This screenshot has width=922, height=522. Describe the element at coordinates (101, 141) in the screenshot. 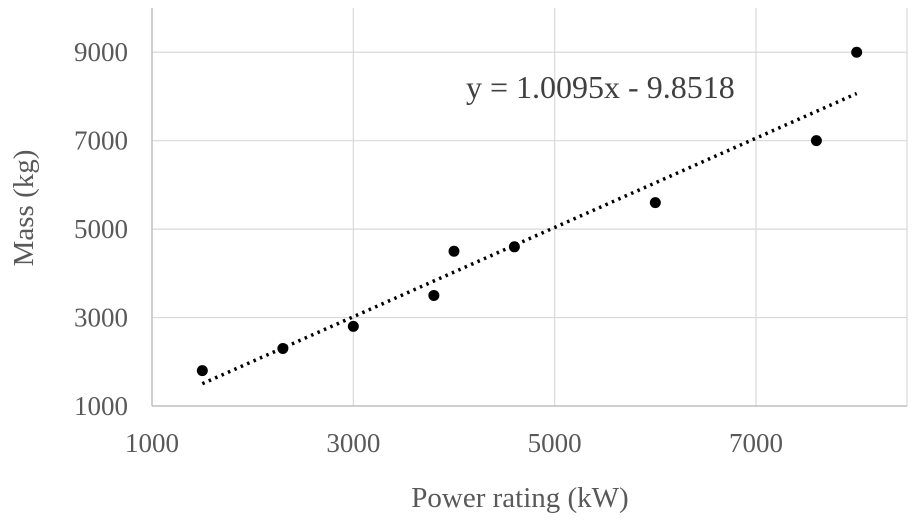

I see `y-tick-label: 7000` at that location.